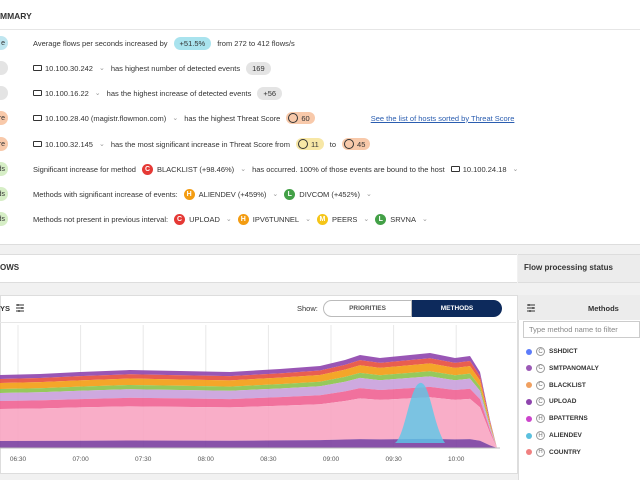 This screenshot has height=480, width=640. Describe the element at coordinates (204, 219) in the screenshot. I see `method-name: UPLOAD` at that location.